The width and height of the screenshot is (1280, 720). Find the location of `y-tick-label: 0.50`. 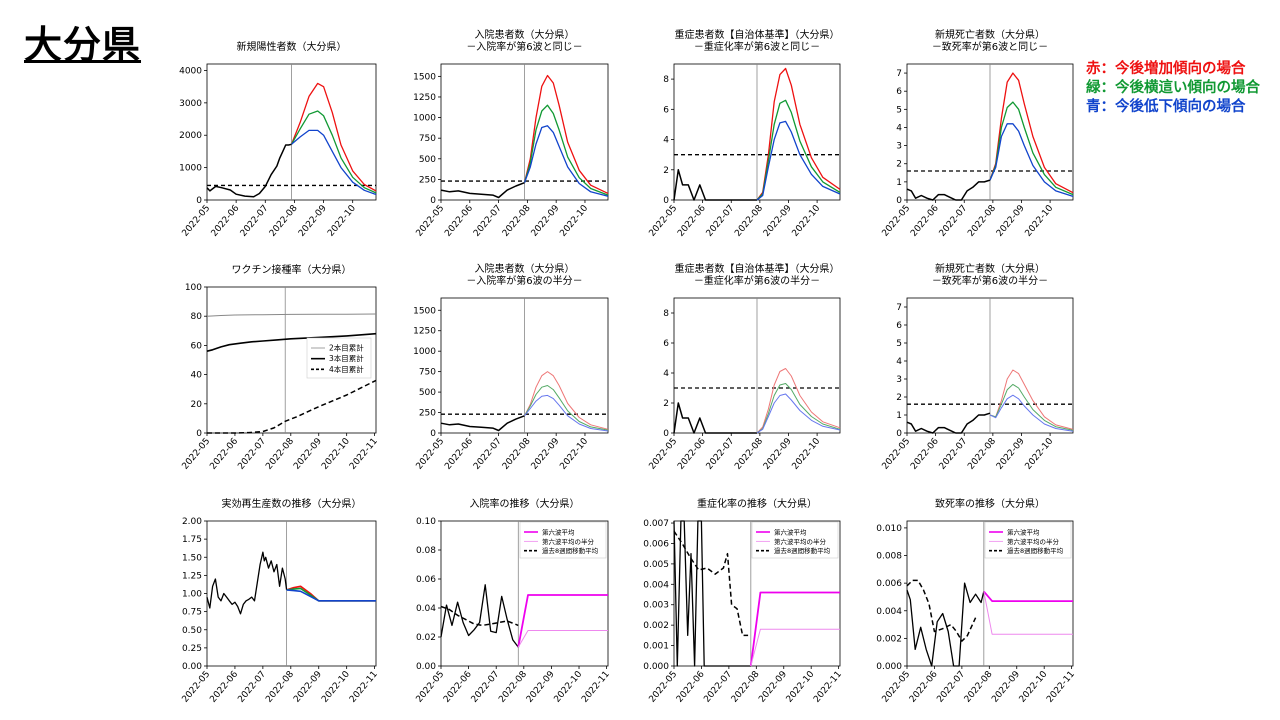

y-tick-label: 0.50 is located at coordinates (192, 631).